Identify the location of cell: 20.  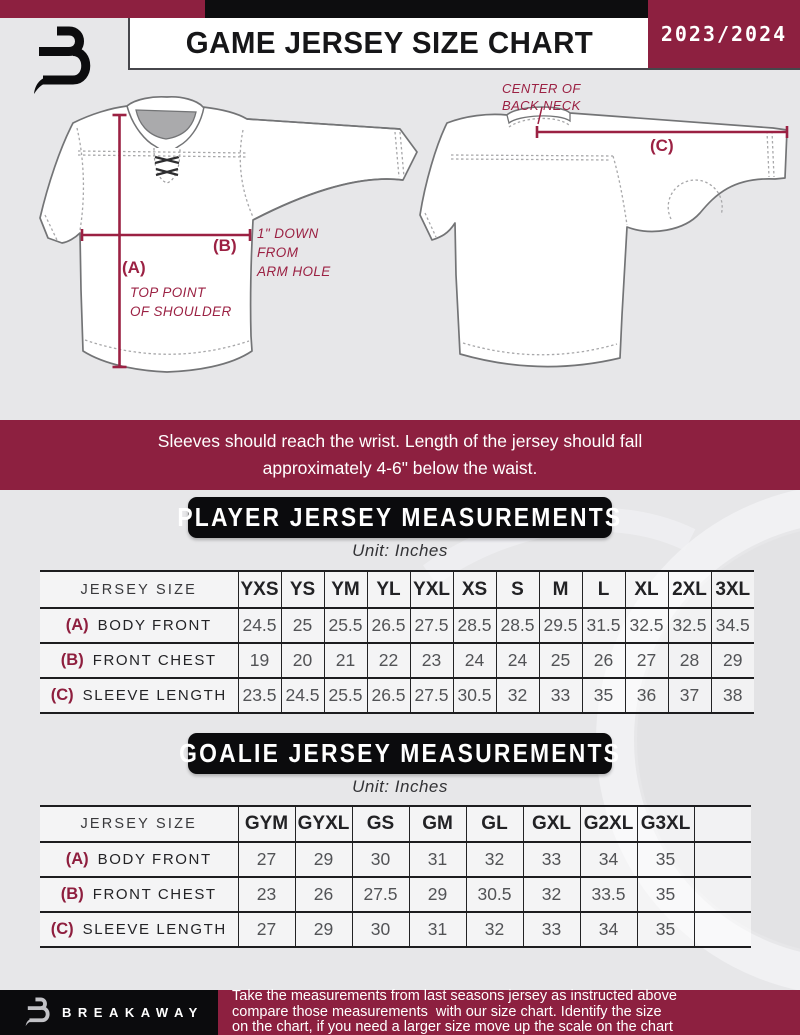
(302, 660).